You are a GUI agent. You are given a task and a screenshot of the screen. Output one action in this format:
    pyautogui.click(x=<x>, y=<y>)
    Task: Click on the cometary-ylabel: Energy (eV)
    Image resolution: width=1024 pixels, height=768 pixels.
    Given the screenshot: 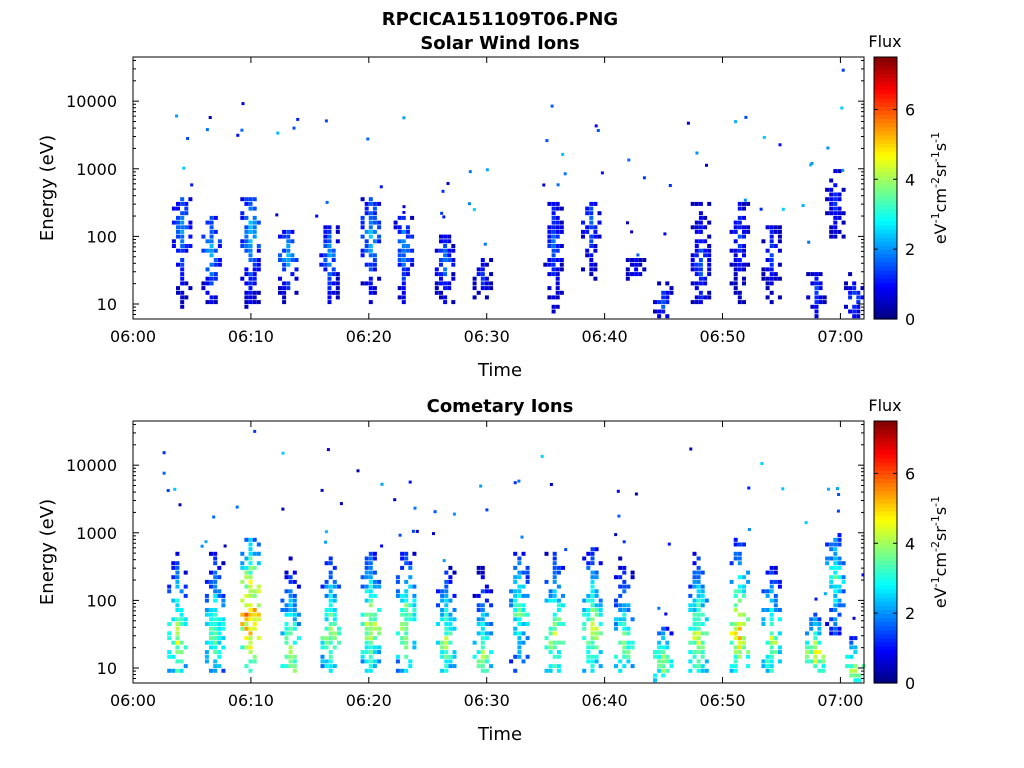 What is the action you would take?
    pyautogui.click(x=47, y=552)
    